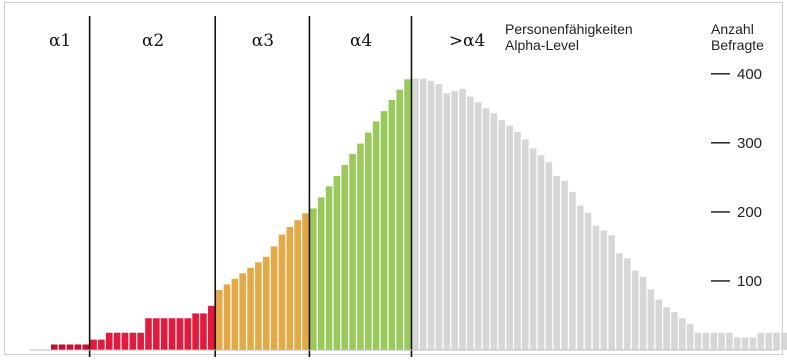  Describe the element at coordinates (736, 178) in the screenshot. I see `y-axis: 100 200 300 400` at that location.